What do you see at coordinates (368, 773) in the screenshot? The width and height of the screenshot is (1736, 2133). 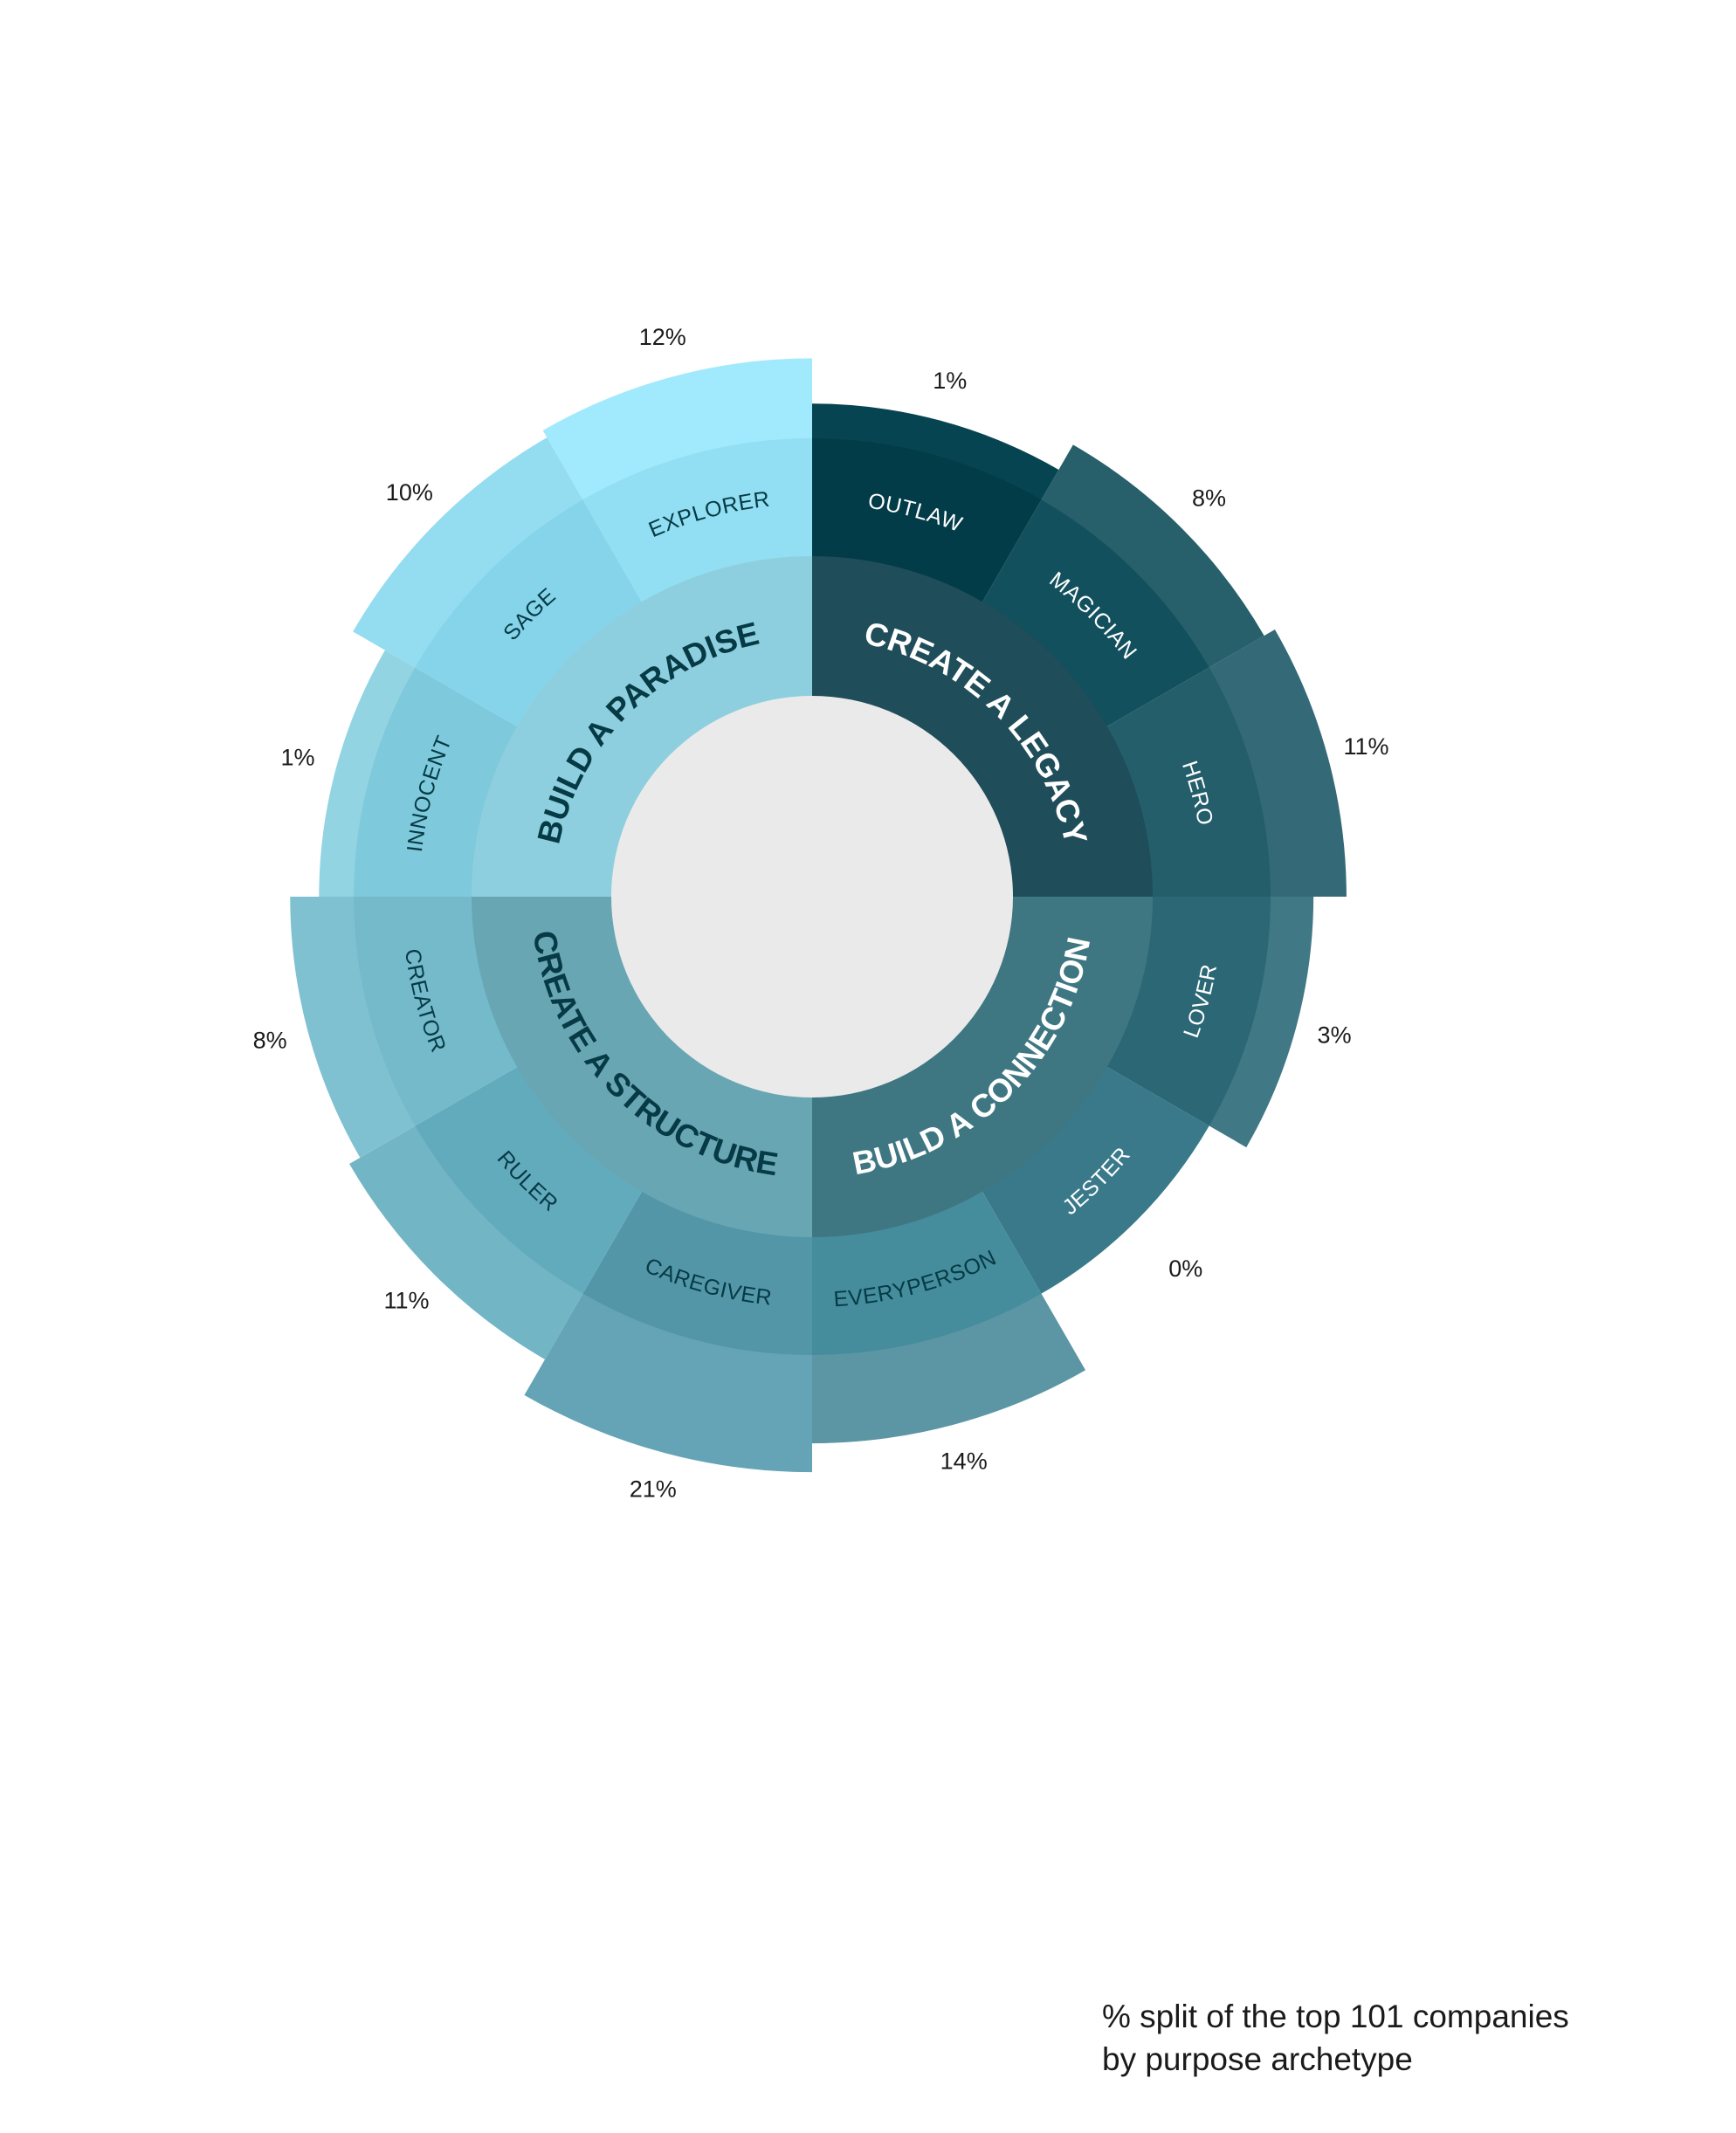 I see `petal-innocent` at bounding box center [368, 773].